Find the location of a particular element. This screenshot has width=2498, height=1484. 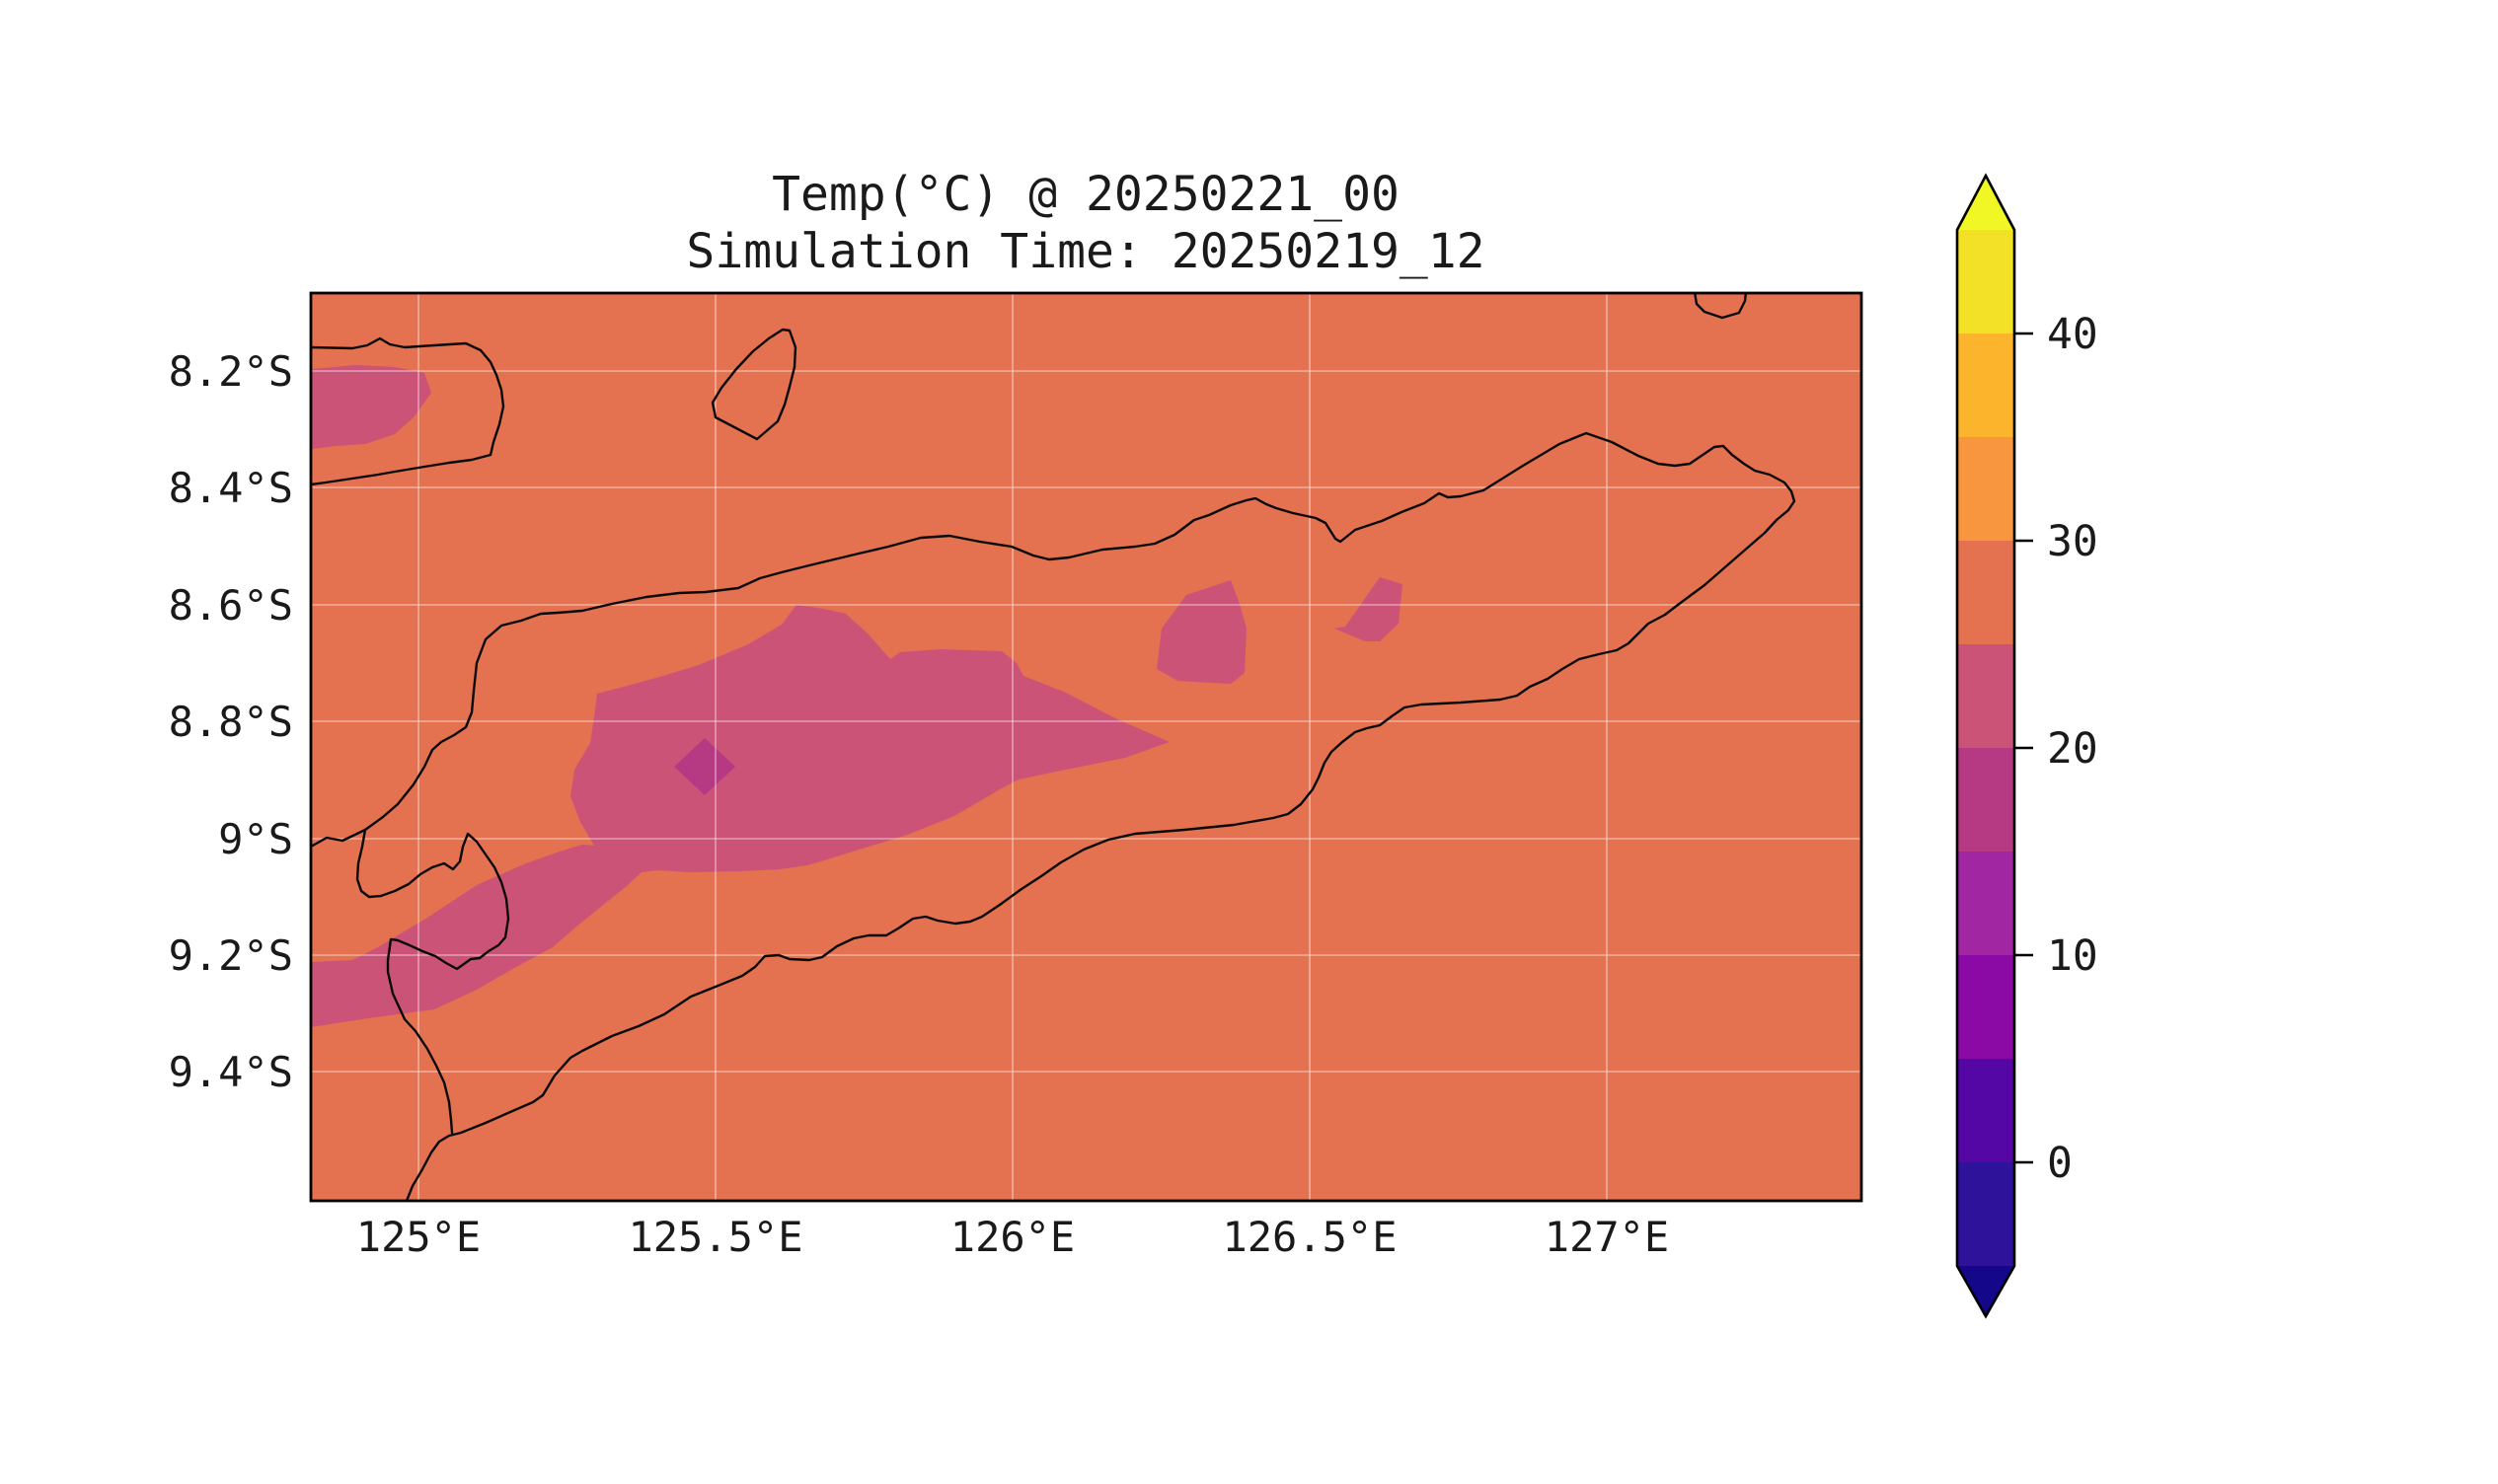

alor-island-coastline is located at coordinates (408, 411).